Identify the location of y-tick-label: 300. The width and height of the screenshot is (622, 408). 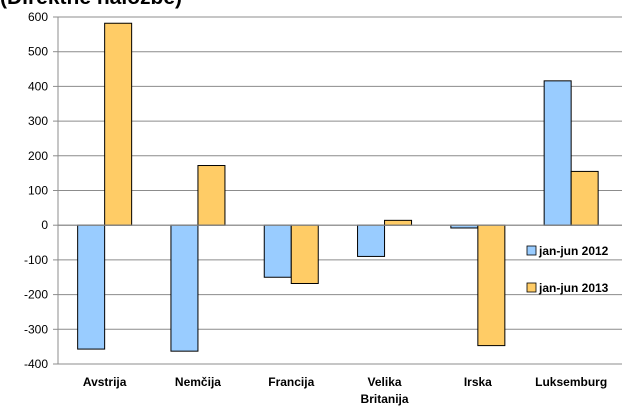
(38, 121).